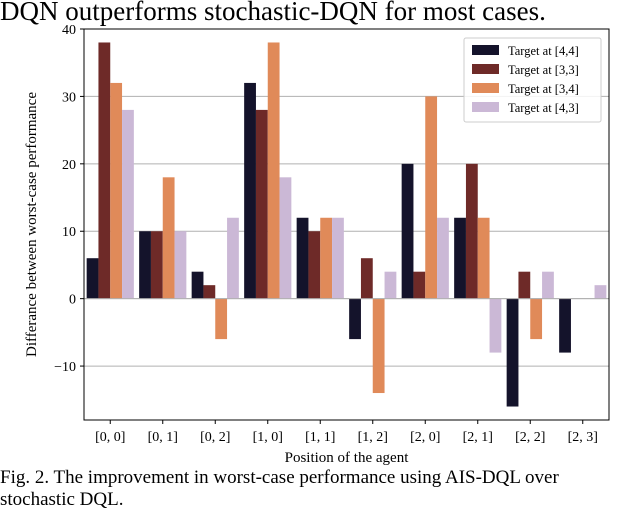 The width and height of the screenshot is (640, 511). I want to click on y-tick-label: 30, so click(69, 97).